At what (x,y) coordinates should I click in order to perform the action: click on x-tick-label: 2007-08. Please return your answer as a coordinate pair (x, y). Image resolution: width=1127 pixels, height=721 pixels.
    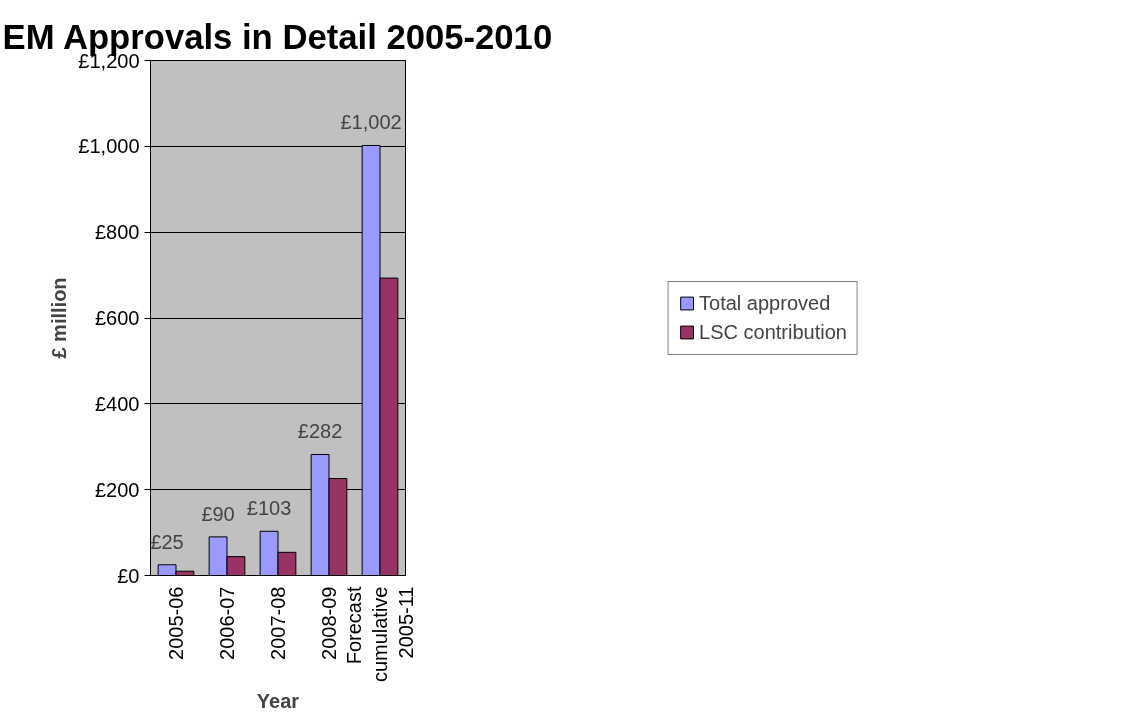
    Looking at the image, I should click on (278, 623).